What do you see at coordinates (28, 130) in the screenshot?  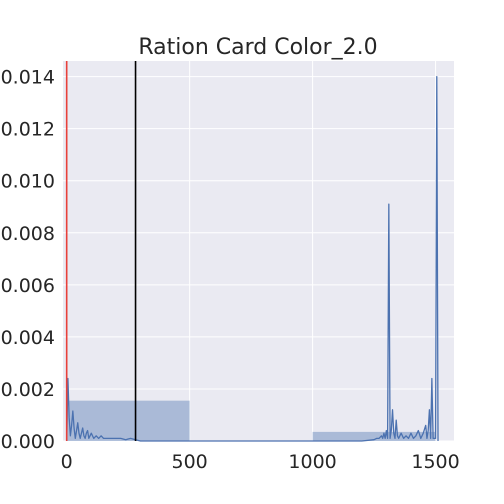 I see `y-tick-label-6: 0.012` at bounding box center [28, 130].